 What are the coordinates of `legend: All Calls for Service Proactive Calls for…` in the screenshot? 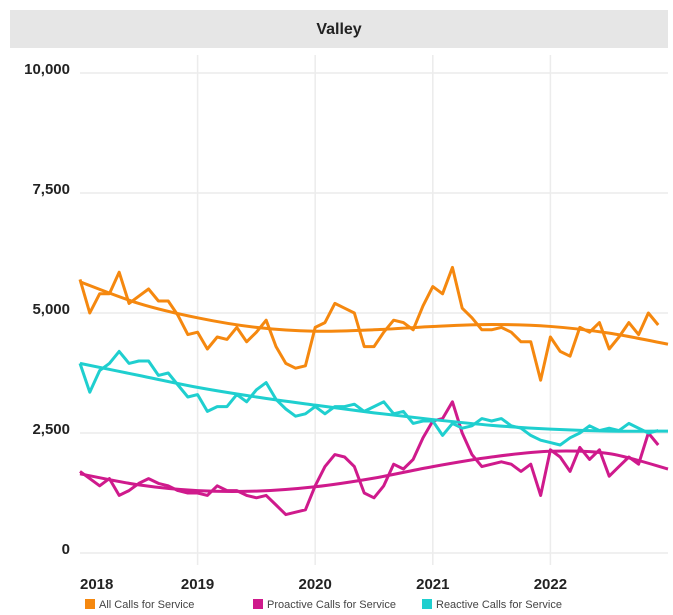 It's located at (323, 605).